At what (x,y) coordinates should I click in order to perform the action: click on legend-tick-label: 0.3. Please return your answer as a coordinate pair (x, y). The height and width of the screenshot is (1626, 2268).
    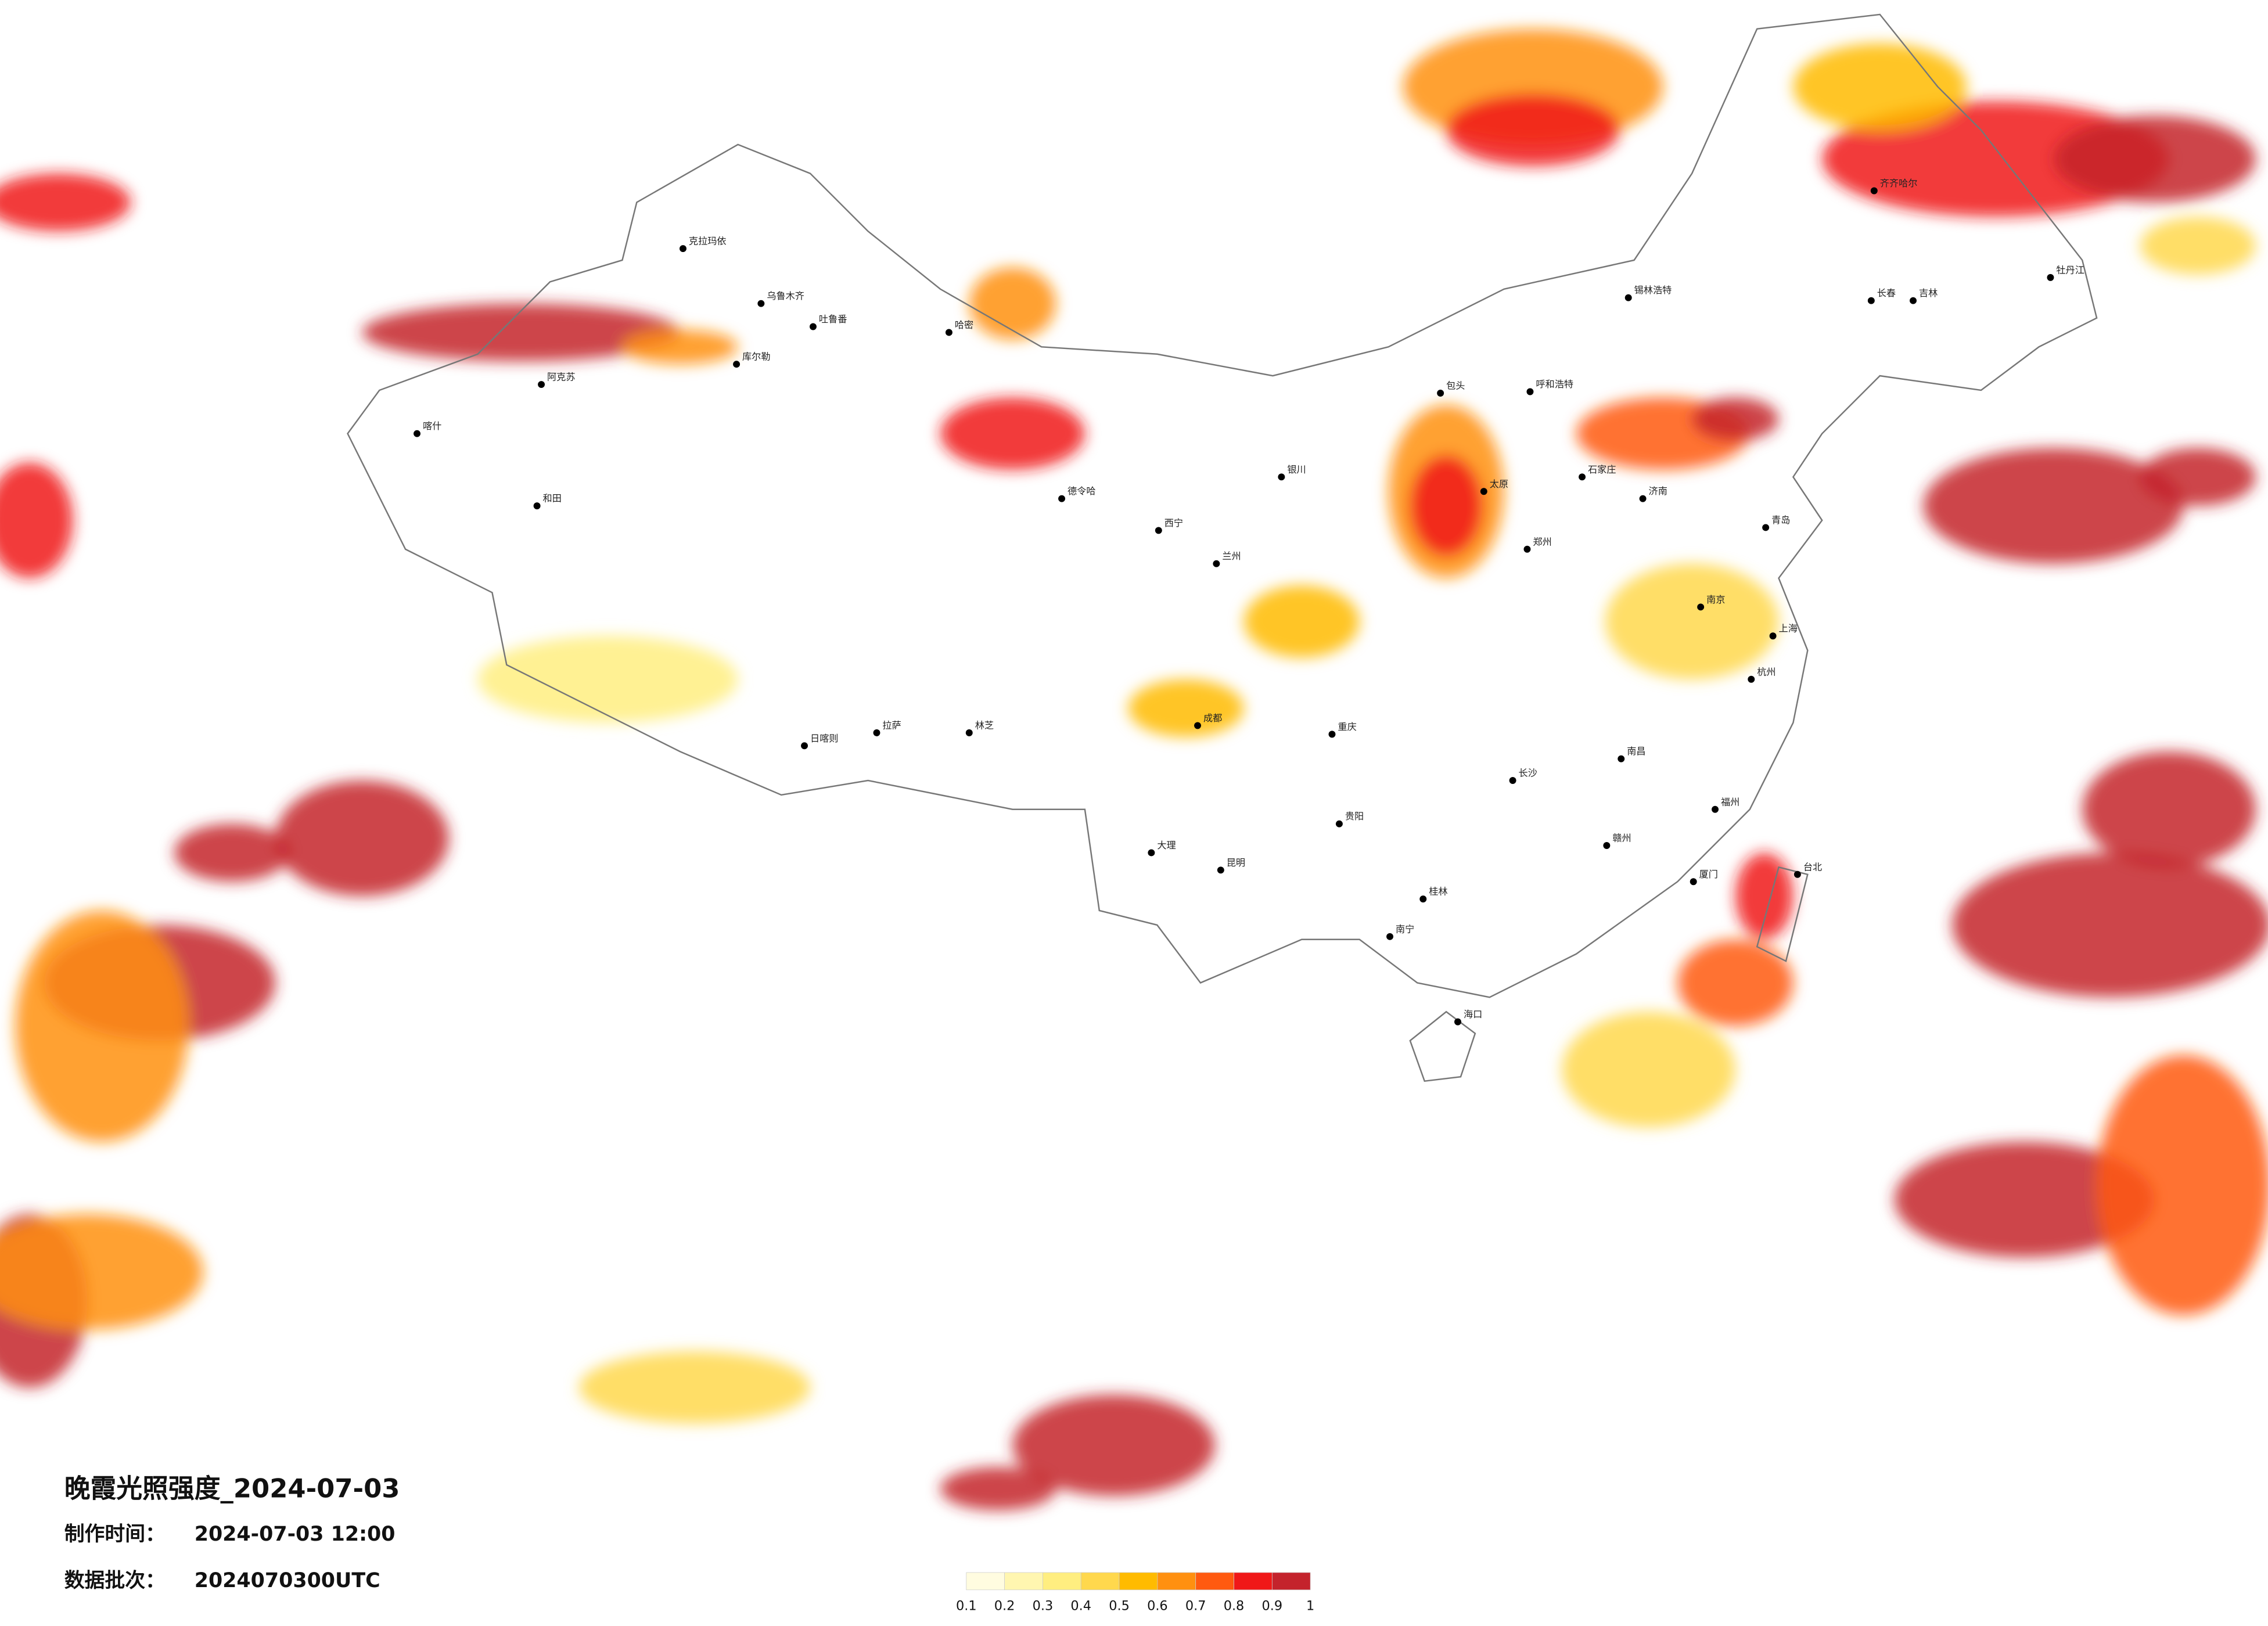
    Looking at the image, I should click on (1043, 1606).